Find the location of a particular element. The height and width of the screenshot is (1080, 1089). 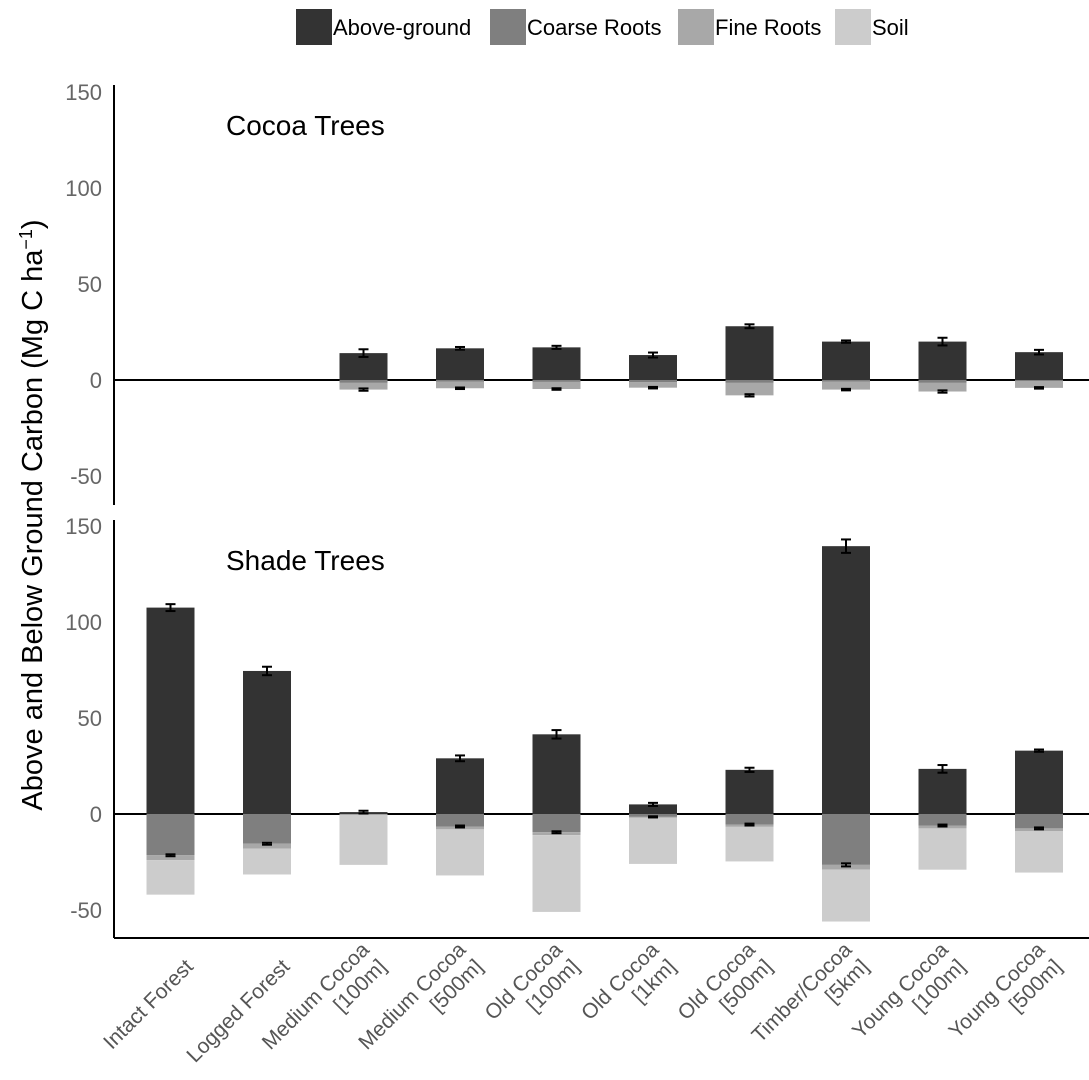

y-axis-label-close: ) is located at coordinates (33, 224).